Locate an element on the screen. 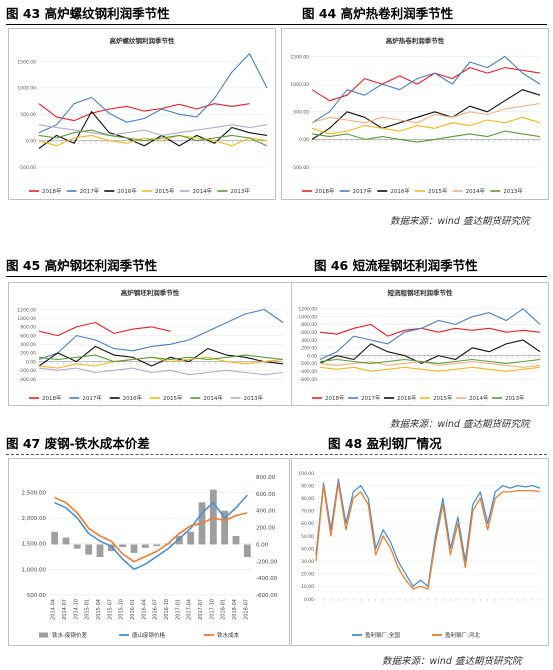  fig47-title: 图 47 废钢-铁水成本价差 is located at coordinates (78, 443).